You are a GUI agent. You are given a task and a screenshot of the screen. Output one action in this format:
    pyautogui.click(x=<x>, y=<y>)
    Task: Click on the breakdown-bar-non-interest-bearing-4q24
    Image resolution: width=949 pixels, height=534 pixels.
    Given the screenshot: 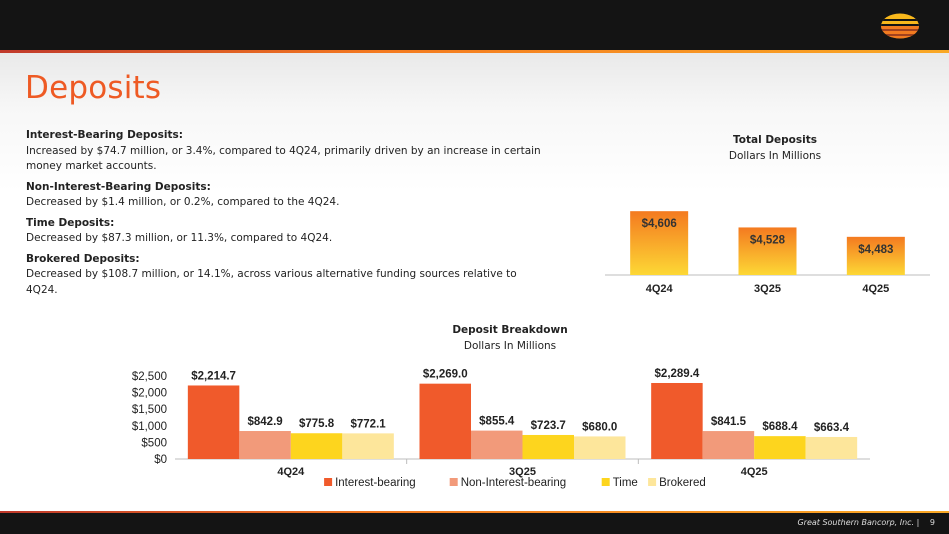 What is the action you would take?
    pyautogui.click(x=265, y=445)
    